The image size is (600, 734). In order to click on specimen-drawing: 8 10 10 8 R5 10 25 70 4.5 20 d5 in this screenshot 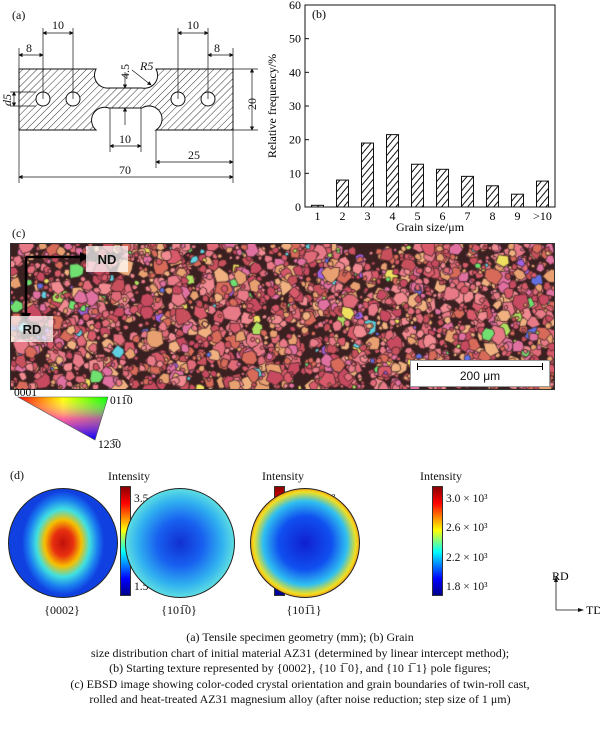, I will do `click(129, 100)`.